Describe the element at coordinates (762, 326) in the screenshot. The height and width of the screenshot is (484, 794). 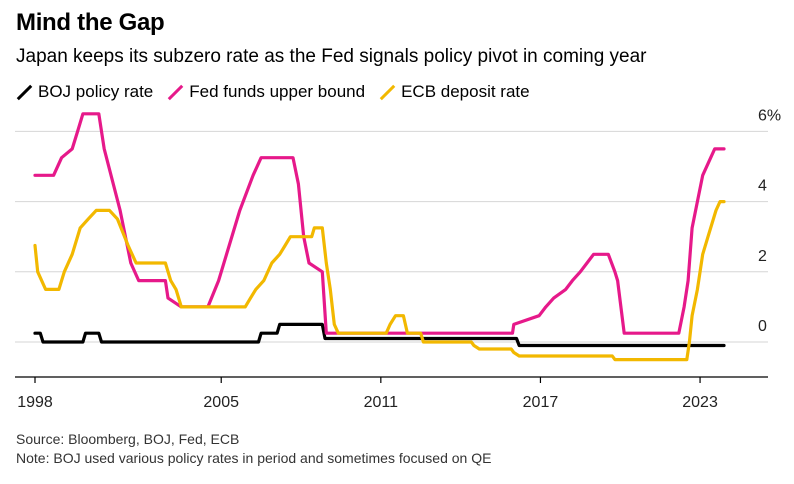
I see `y-tick-label-0: 0` at that location.